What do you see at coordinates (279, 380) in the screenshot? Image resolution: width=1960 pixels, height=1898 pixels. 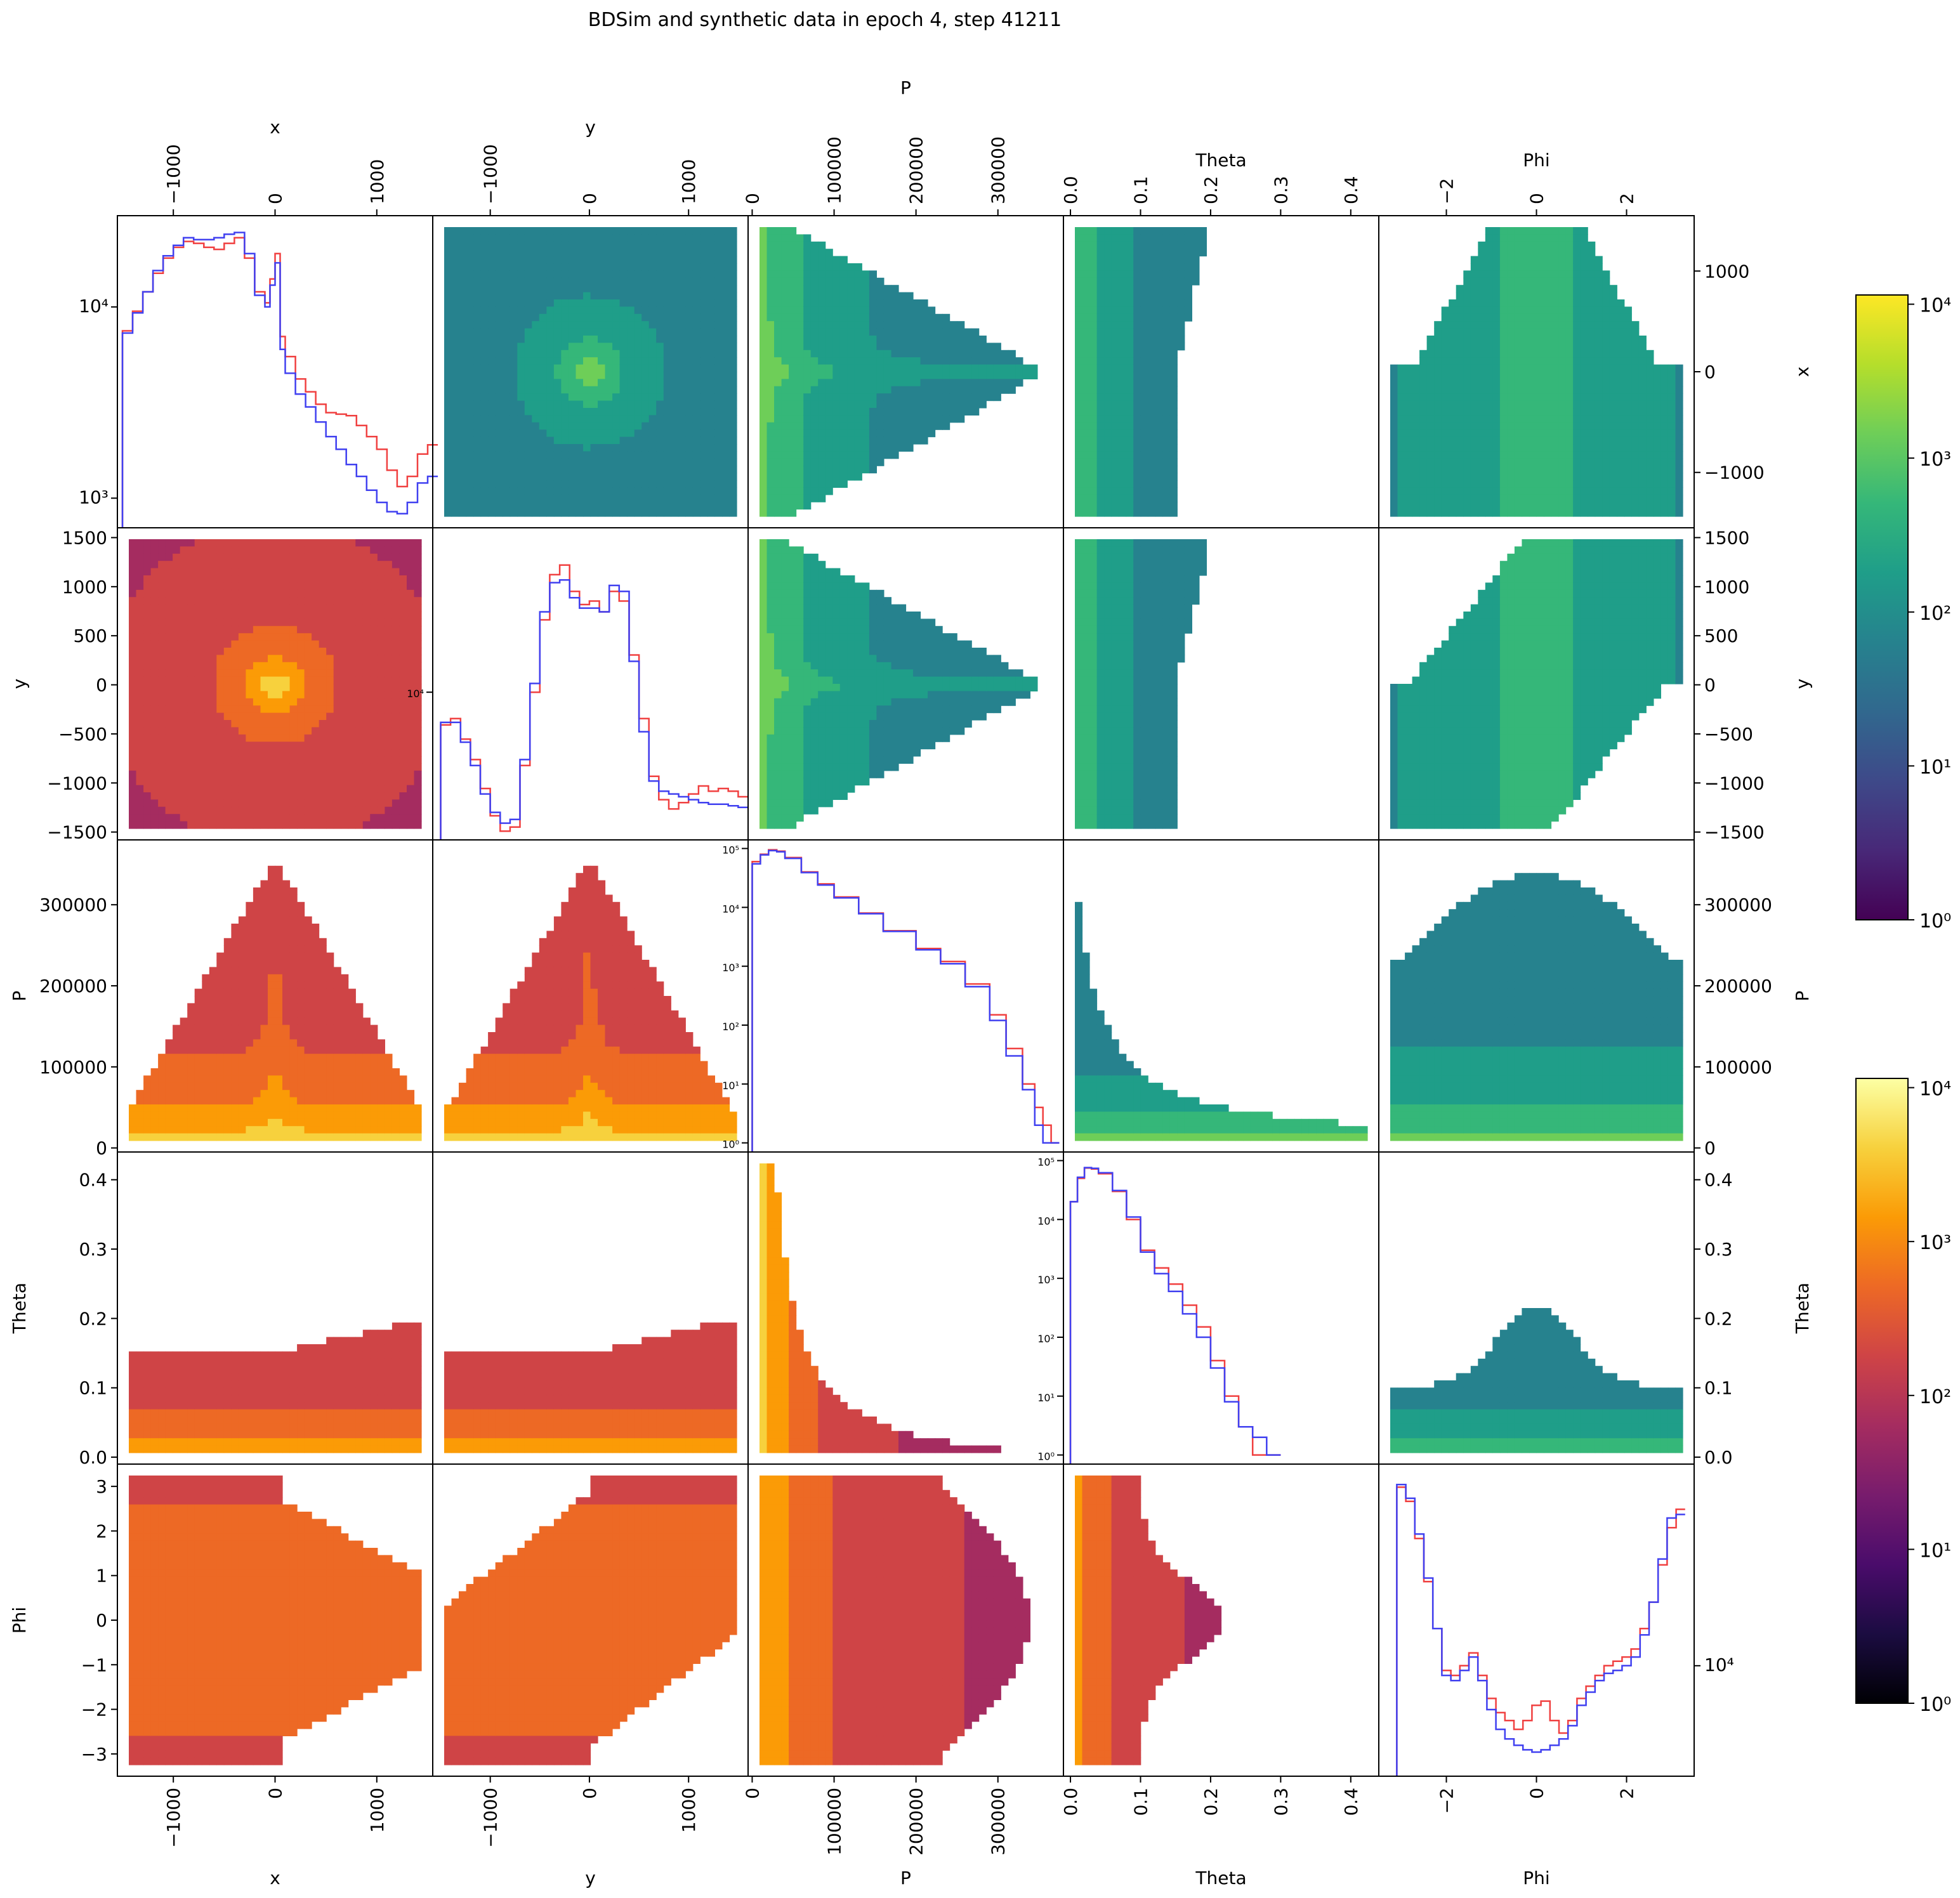 I see `histogram-panel-x` at bounding box center [279, 380].